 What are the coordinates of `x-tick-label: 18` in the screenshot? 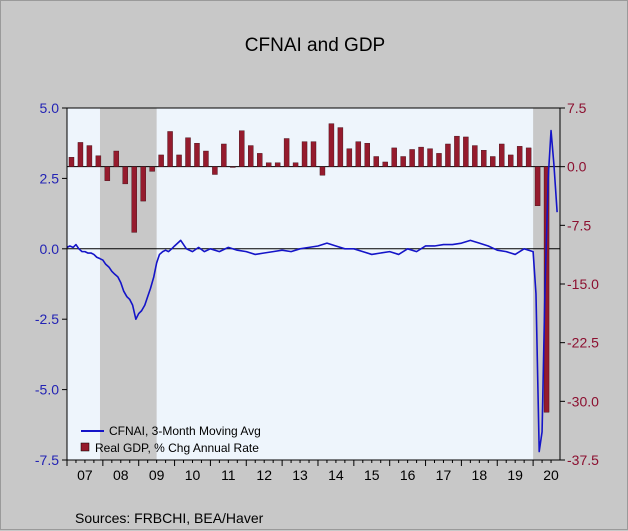 It's located at (480, 475).